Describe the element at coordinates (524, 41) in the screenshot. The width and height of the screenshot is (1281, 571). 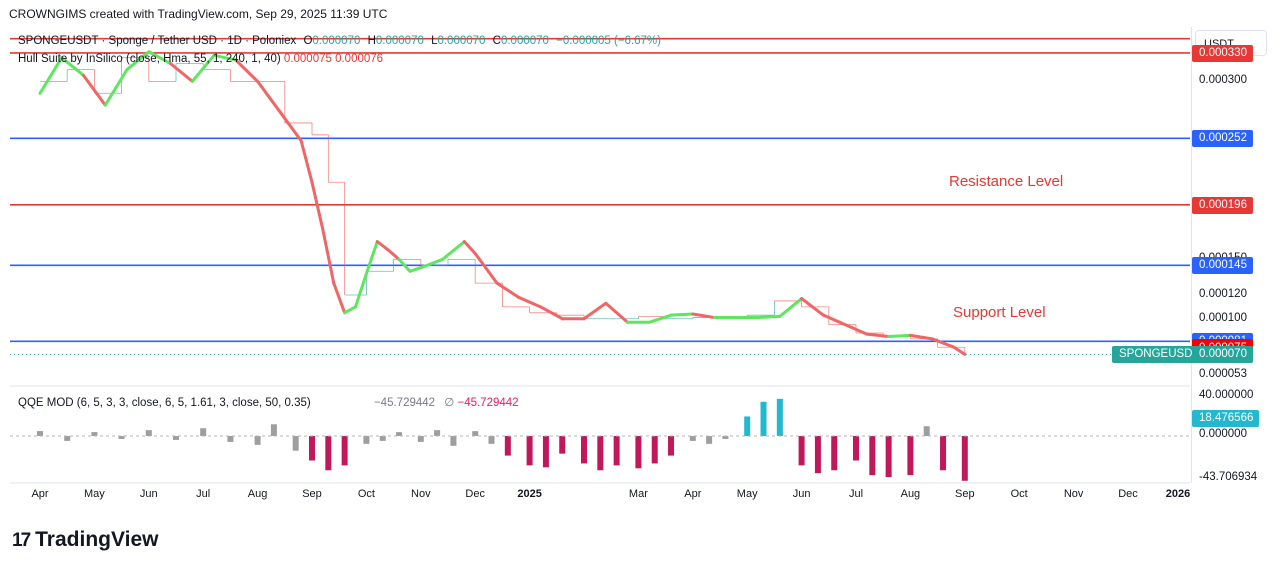
I see `close-value: 0.000070` at that location.